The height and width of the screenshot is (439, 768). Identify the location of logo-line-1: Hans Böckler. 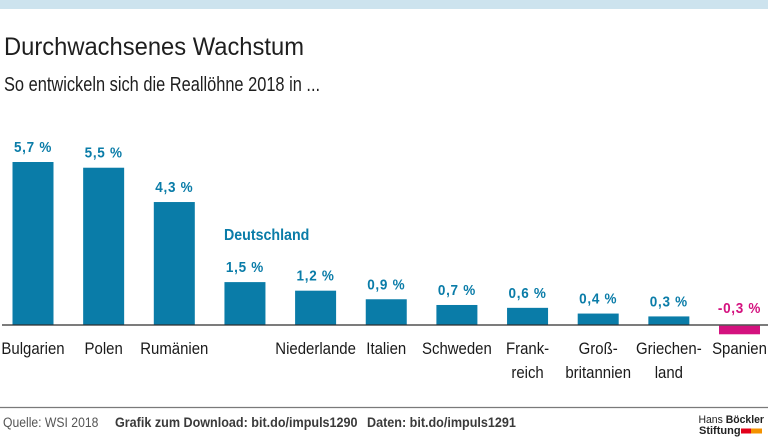
(731, 420).